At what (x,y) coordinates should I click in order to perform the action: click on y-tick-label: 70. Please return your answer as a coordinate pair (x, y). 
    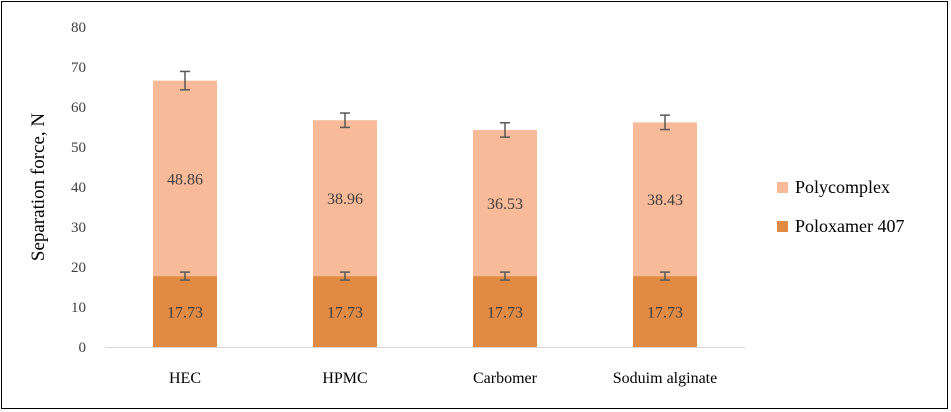
    Looking at the image, I should click on (78, 68).